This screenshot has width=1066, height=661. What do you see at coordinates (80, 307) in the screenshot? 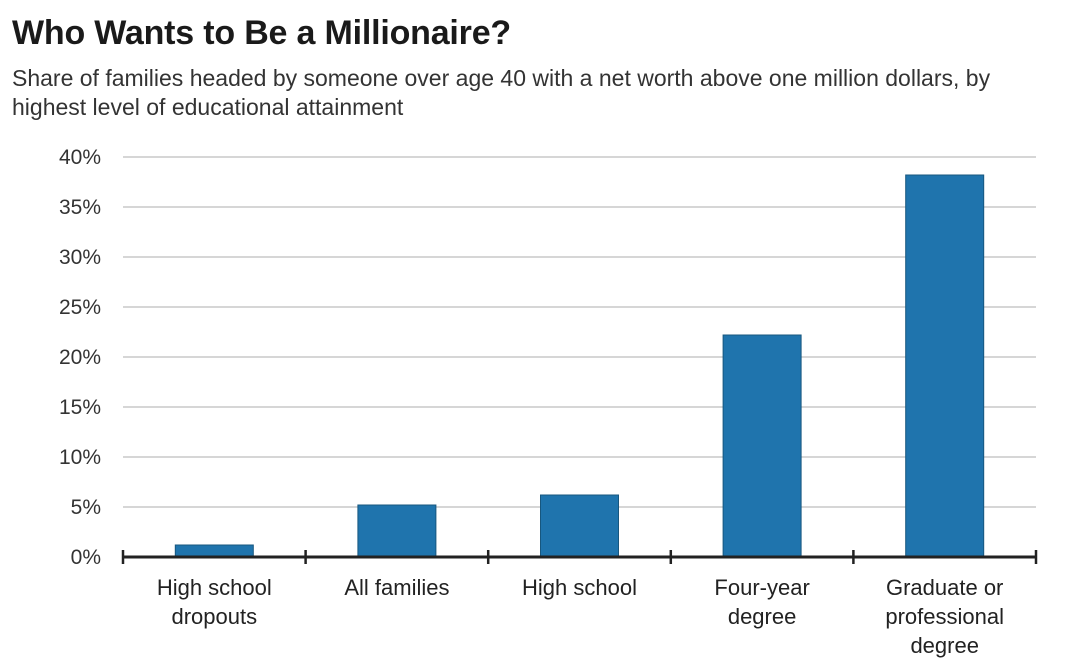
I see `y-tick-label: 25%` at bounding box center [80, 307].